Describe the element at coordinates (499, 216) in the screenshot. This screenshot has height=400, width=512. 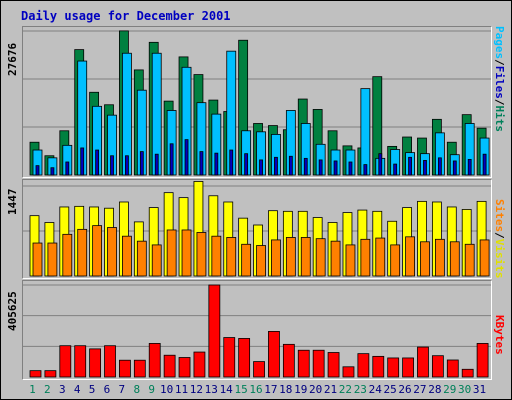
I see `sites-label: Sites` at that location.